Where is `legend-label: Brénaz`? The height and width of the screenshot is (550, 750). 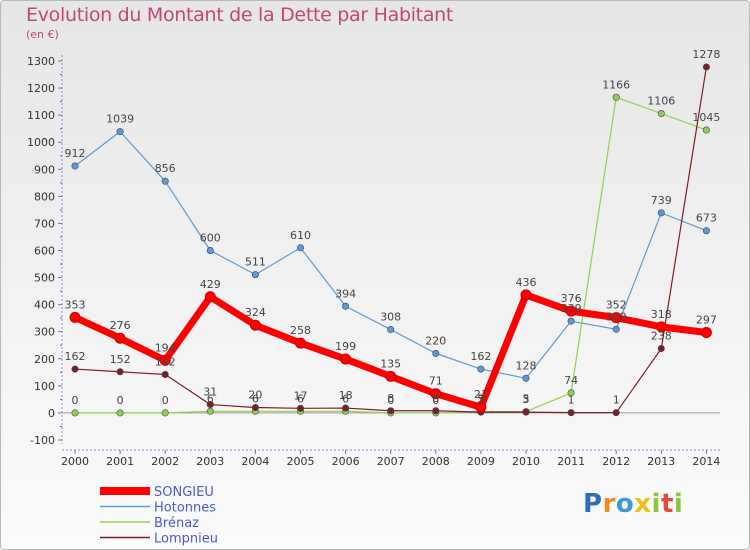 legend-label: Brénaz is located at coordinates (176, 523).